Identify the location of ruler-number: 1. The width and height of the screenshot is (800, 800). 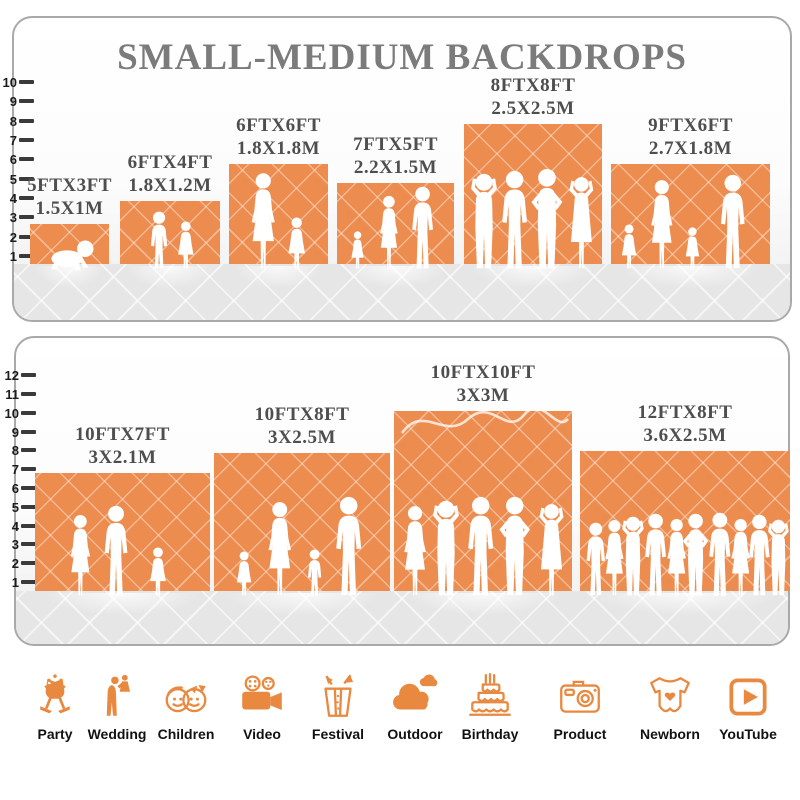
(13, 256).